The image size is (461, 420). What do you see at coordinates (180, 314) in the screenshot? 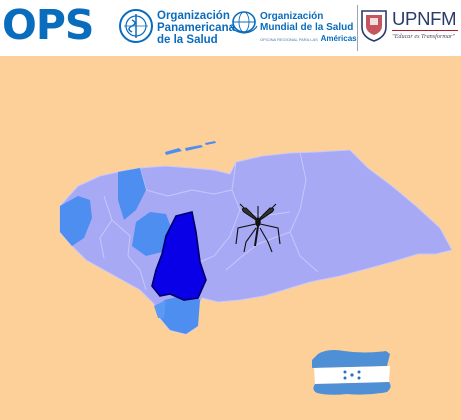
I see `dept-choluteca` at bounding box center [180, 314].